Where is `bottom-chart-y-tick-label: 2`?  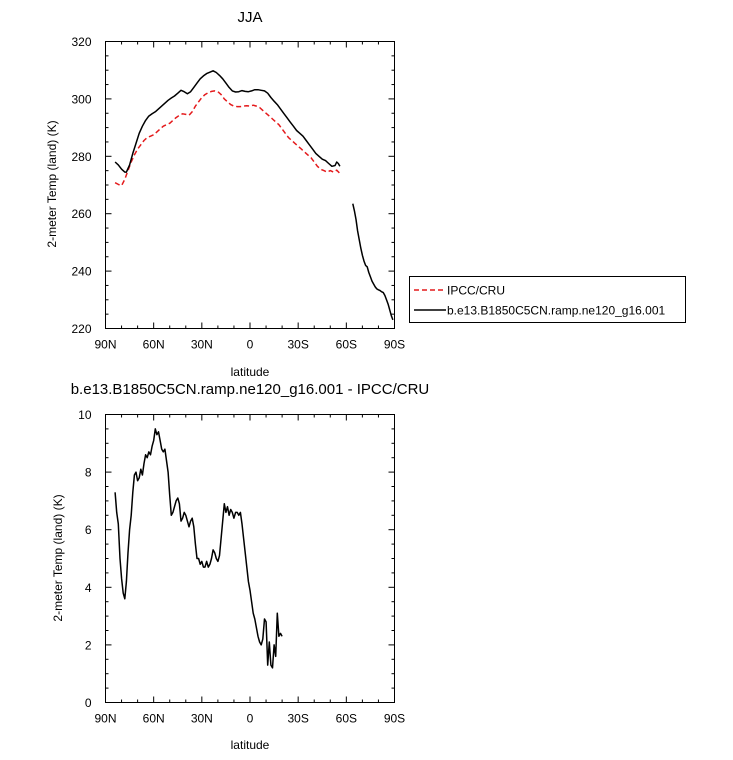 bottom-chart-y-tick-label: 2 is located at coordinates (88, 645).